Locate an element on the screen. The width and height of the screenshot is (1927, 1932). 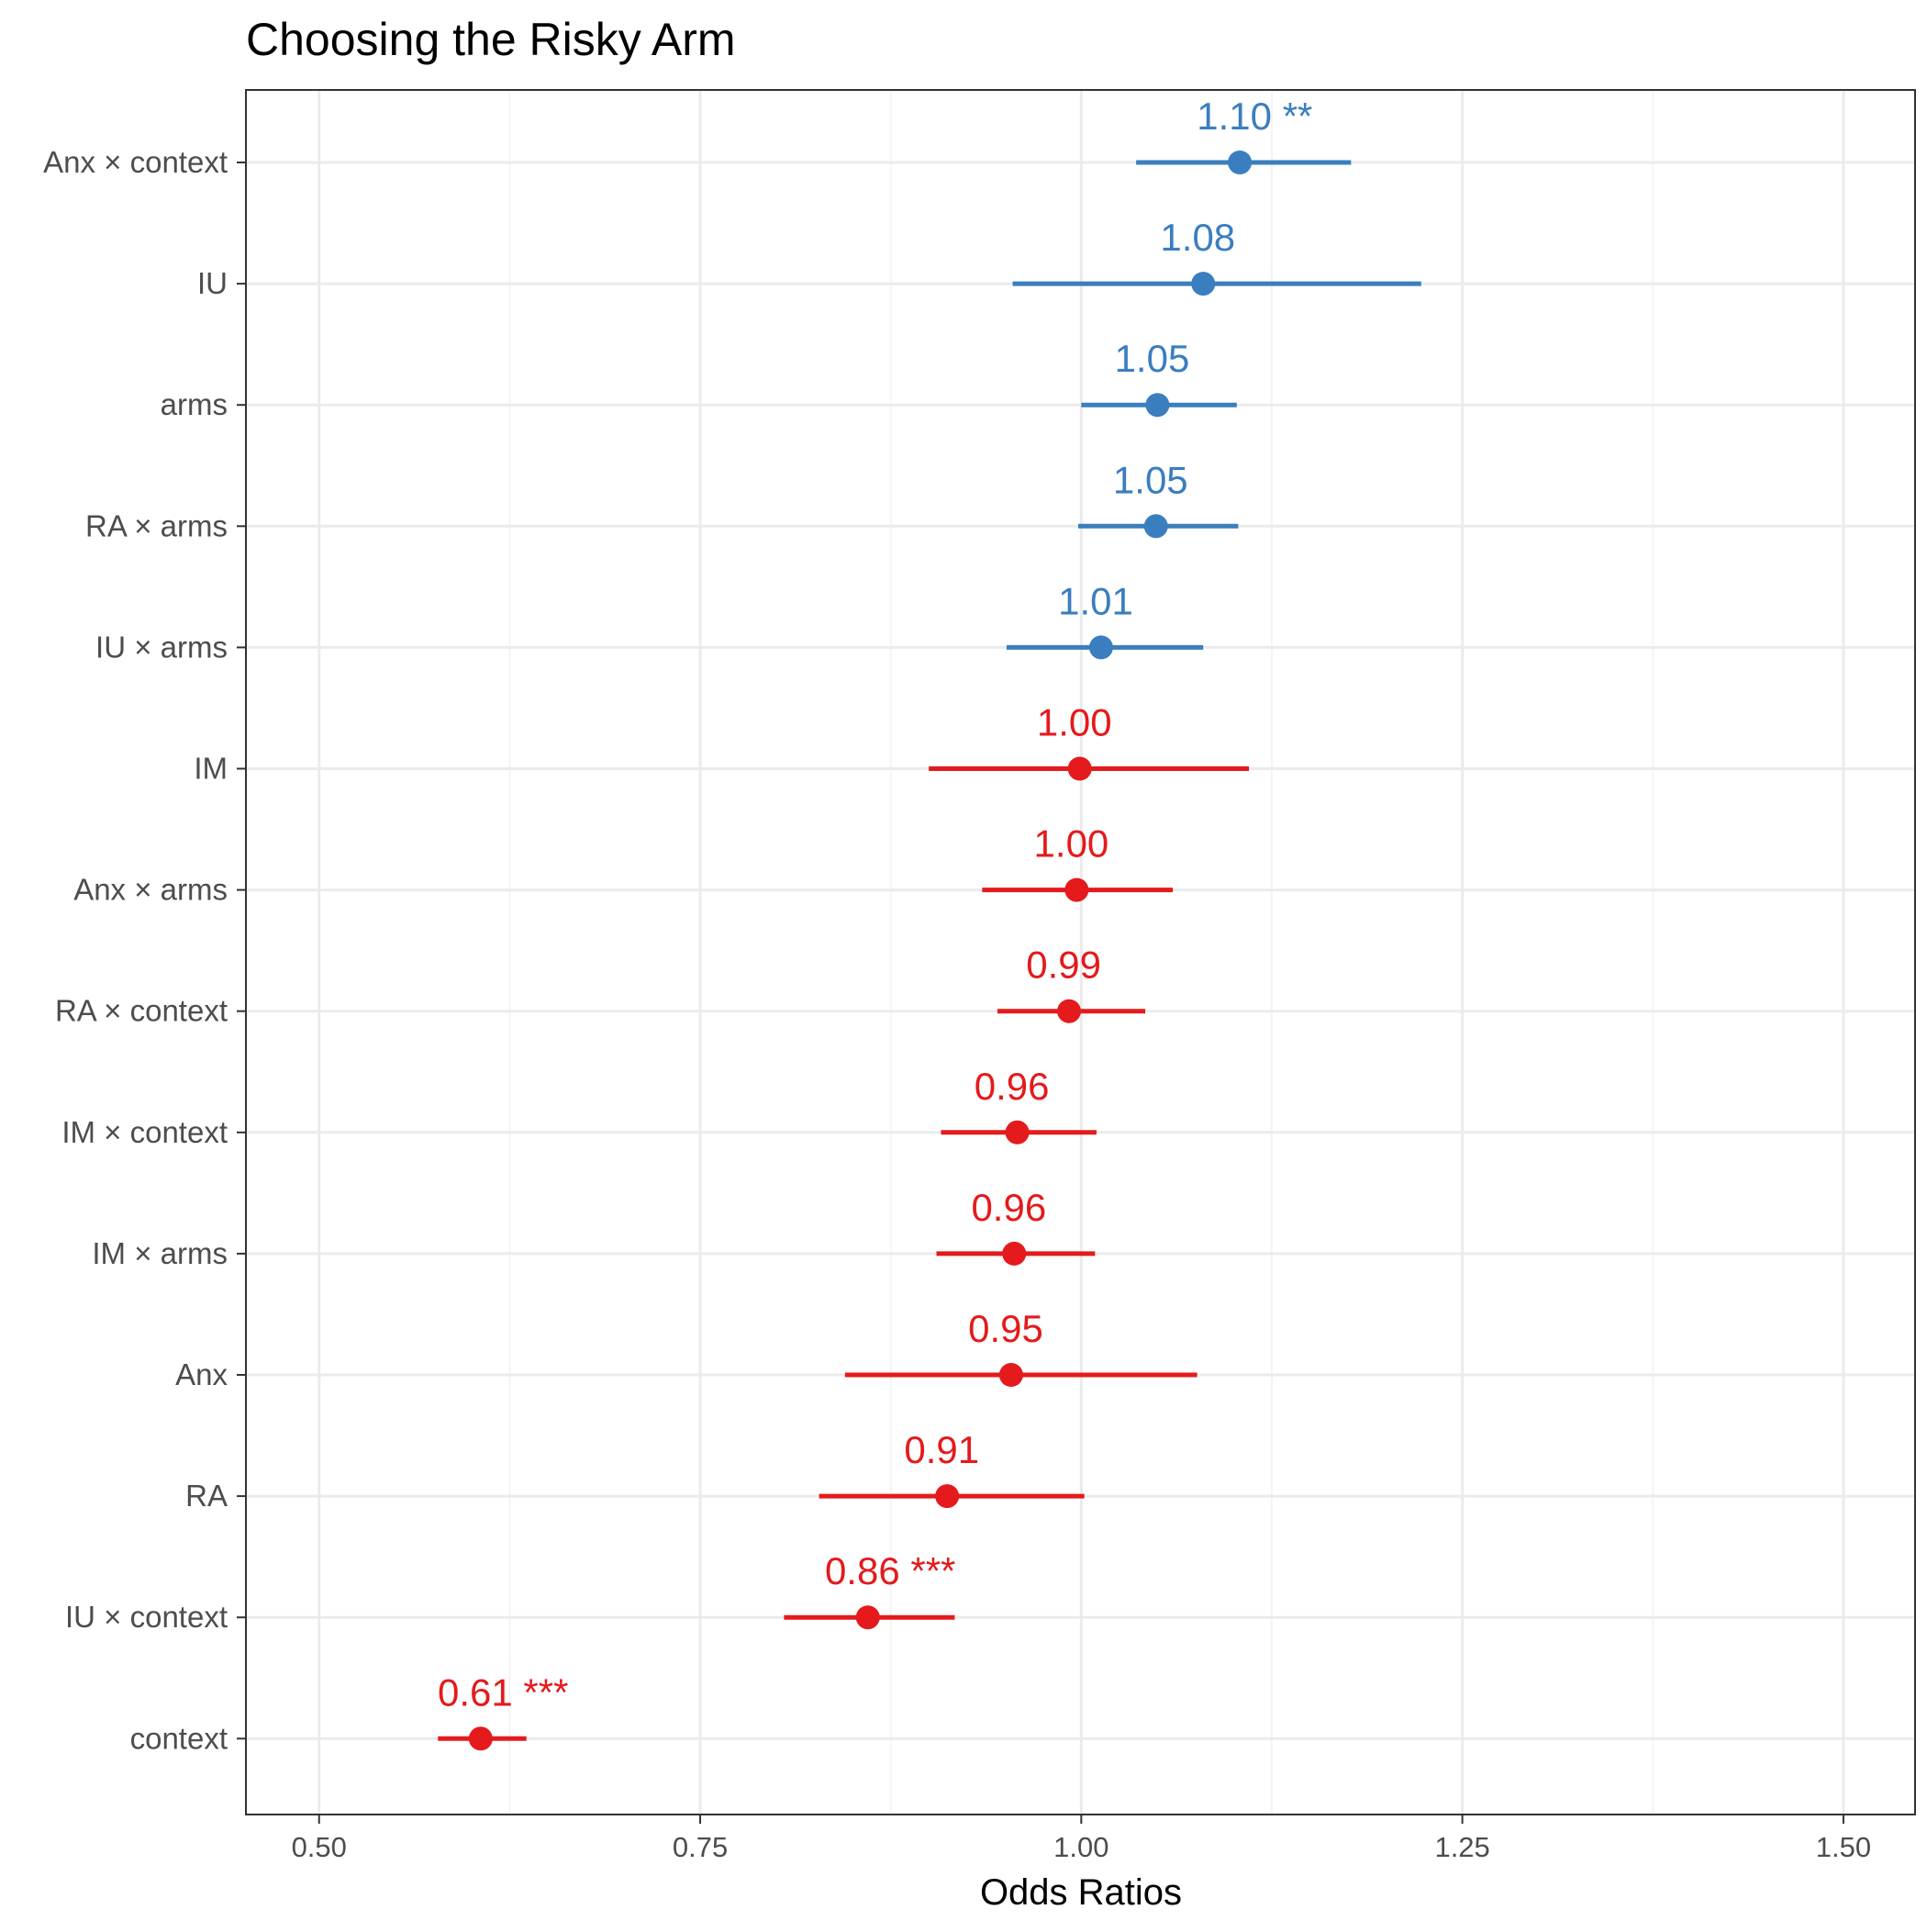
value-label: 0.99 is located at coordinates (1063, 965).